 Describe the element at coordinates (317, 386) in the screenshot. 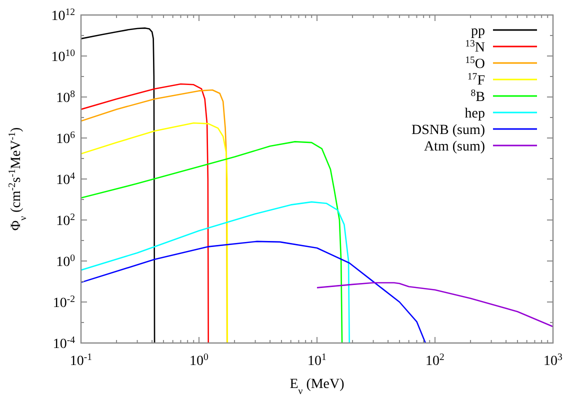

I see `x-axis-title: E$_{ν}$ (MeV)` at that location.